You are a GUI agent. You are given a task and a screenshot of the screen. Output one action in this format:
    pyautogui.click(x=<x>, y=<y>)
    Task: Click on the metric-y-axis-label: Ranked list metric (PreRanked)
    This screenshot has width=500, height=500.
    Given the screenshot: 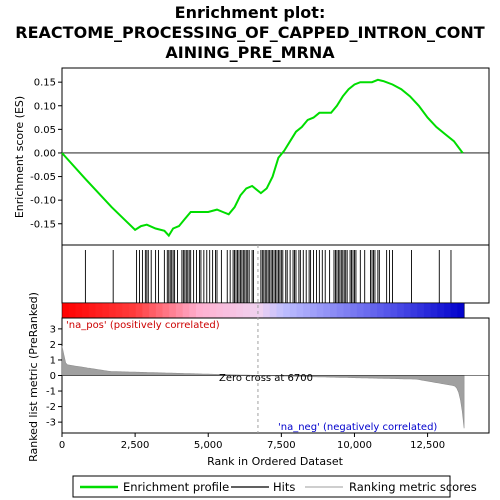 What is the action you would take?
    pyautogui.click(x=33, y=377)
    